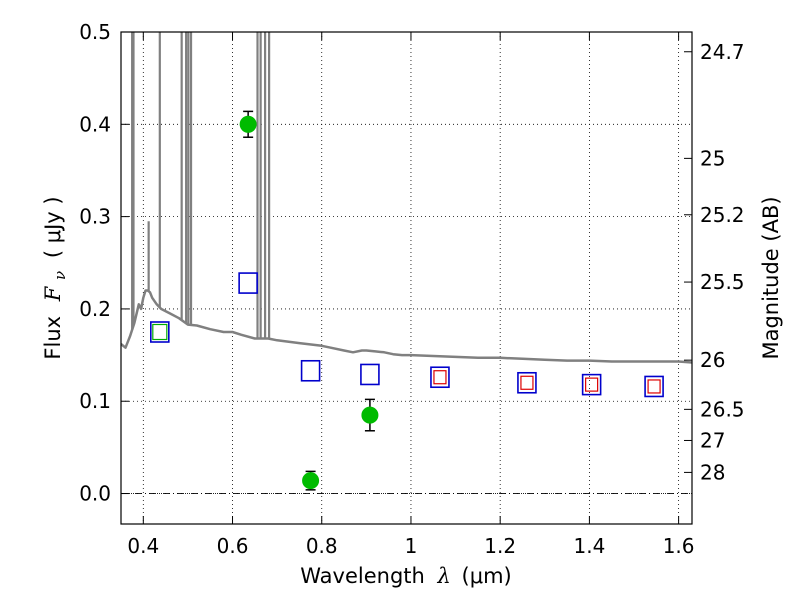 The width and height of the screenshot is (800, 600). What do you see at coordinates (53, 293) in the screenshot?
I see `y-axis-label-symbol: F` at bounding box center [53, 293].